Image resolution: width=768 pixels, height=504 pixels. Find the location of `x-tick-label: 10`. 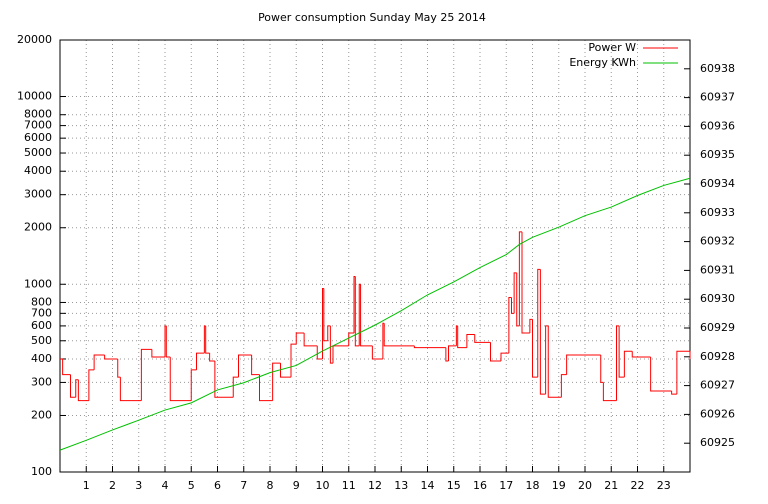

x-tick-label: 10 is located at coordinates (323, 485).